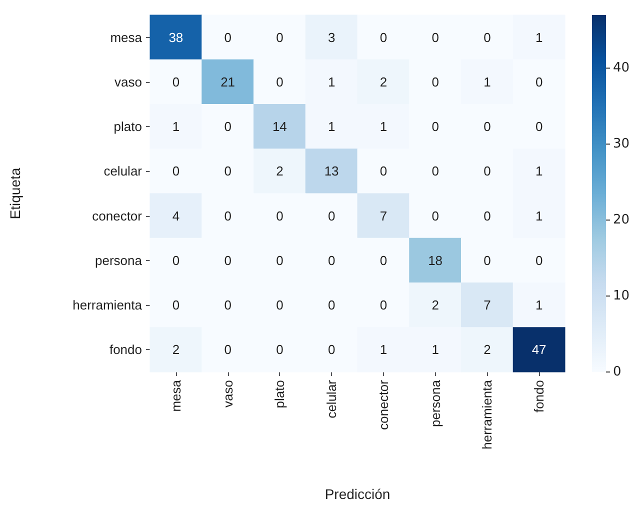 Image resolution: width=641 pixels, height=508 pixels. What do you see at coordinates (107, 305) in the screenshot?
I see `y-tick-label: herramienta` at bounding box center [107, 305].